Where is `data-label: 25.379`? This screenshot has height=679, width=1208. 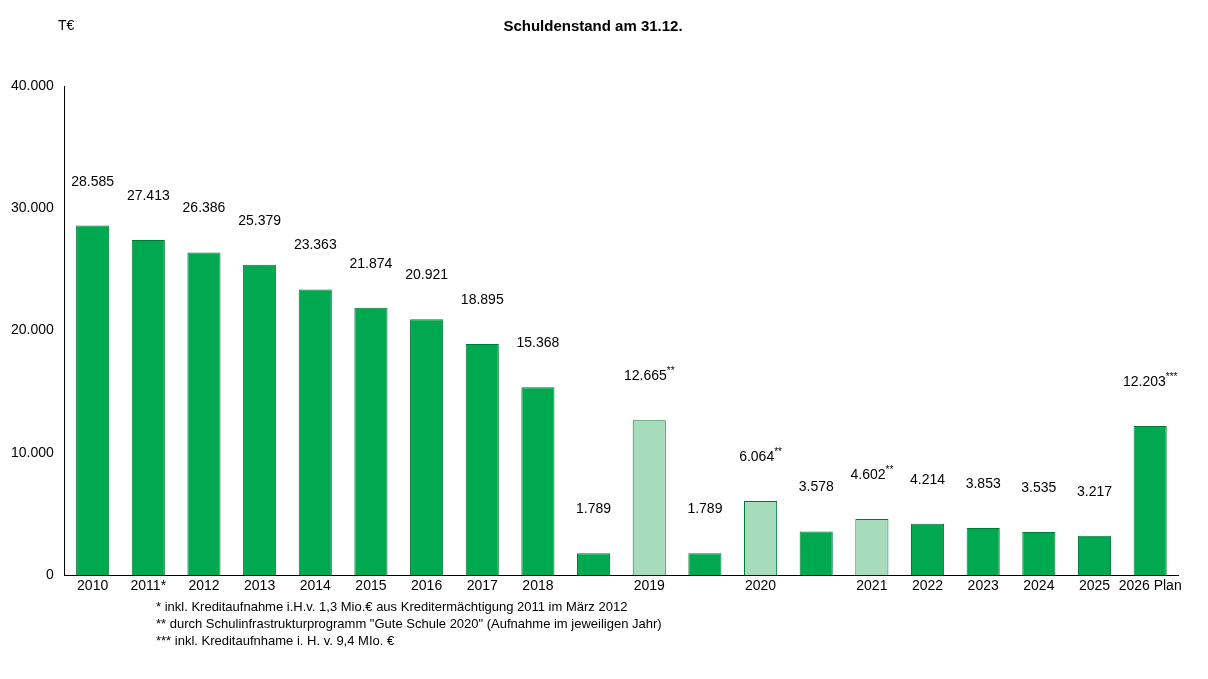 data-label: 25.379 is located at coordinates (260, 219).